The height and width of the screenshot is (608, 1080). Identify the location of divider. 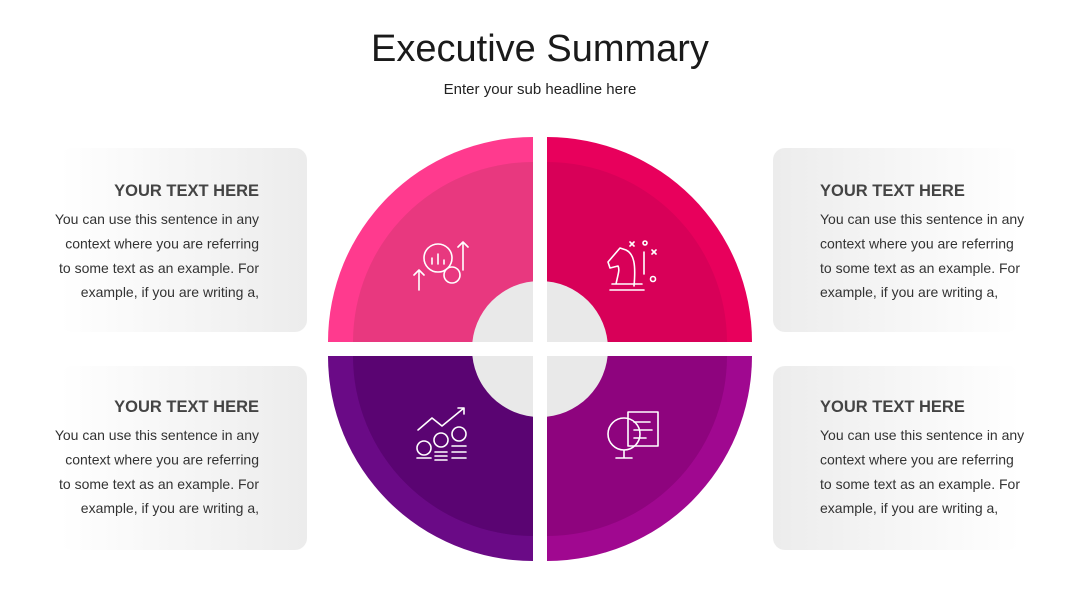
(540, 349).